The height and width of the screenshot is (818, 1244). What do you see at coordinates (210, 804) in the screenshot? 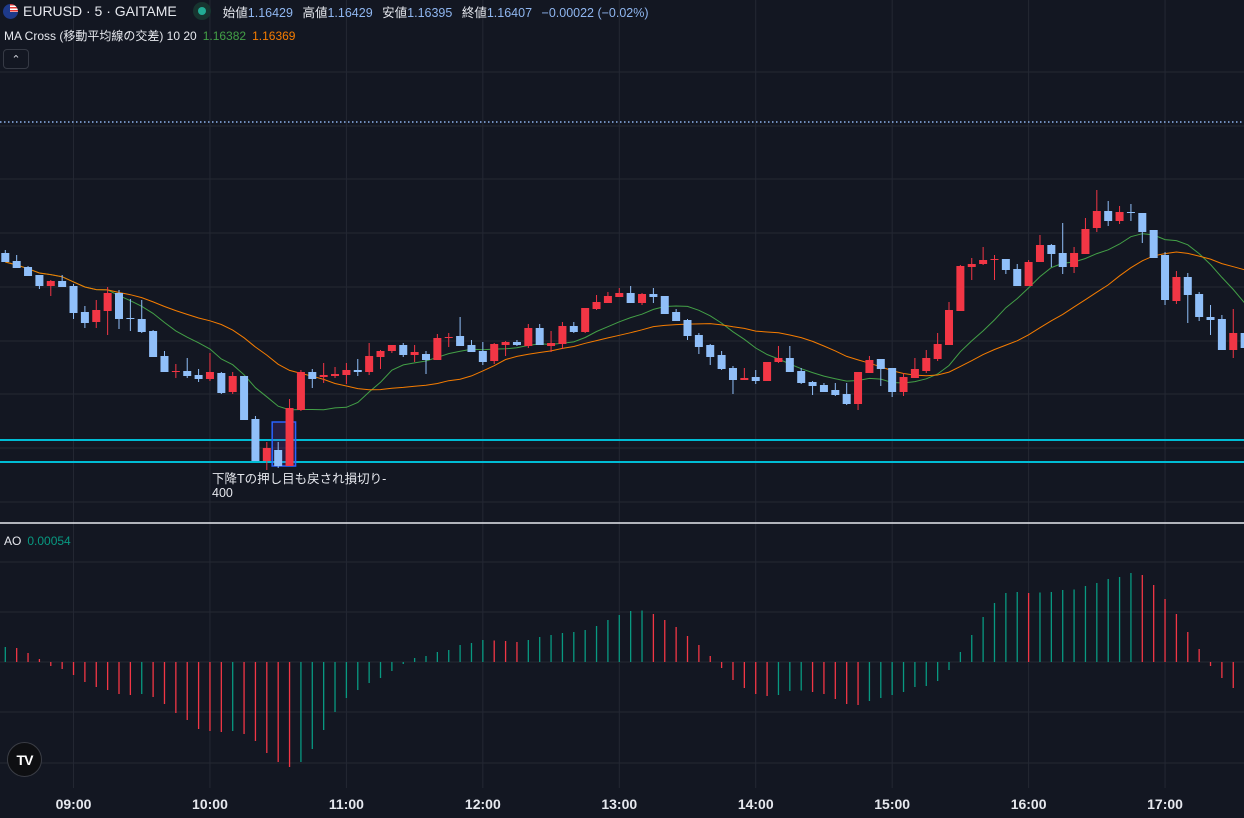
I see `time-label: 10:00` at bounding box center [210, 804].